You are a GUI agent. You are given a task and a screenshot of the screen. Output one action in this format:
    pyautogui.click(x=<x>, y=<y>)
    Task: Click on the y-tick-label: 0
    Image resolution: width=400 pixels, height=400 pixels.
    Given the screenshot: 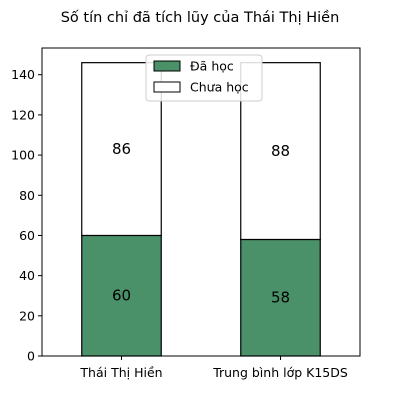 What is the action you would take?
    pyautogui.click(x=31, y=356)
    